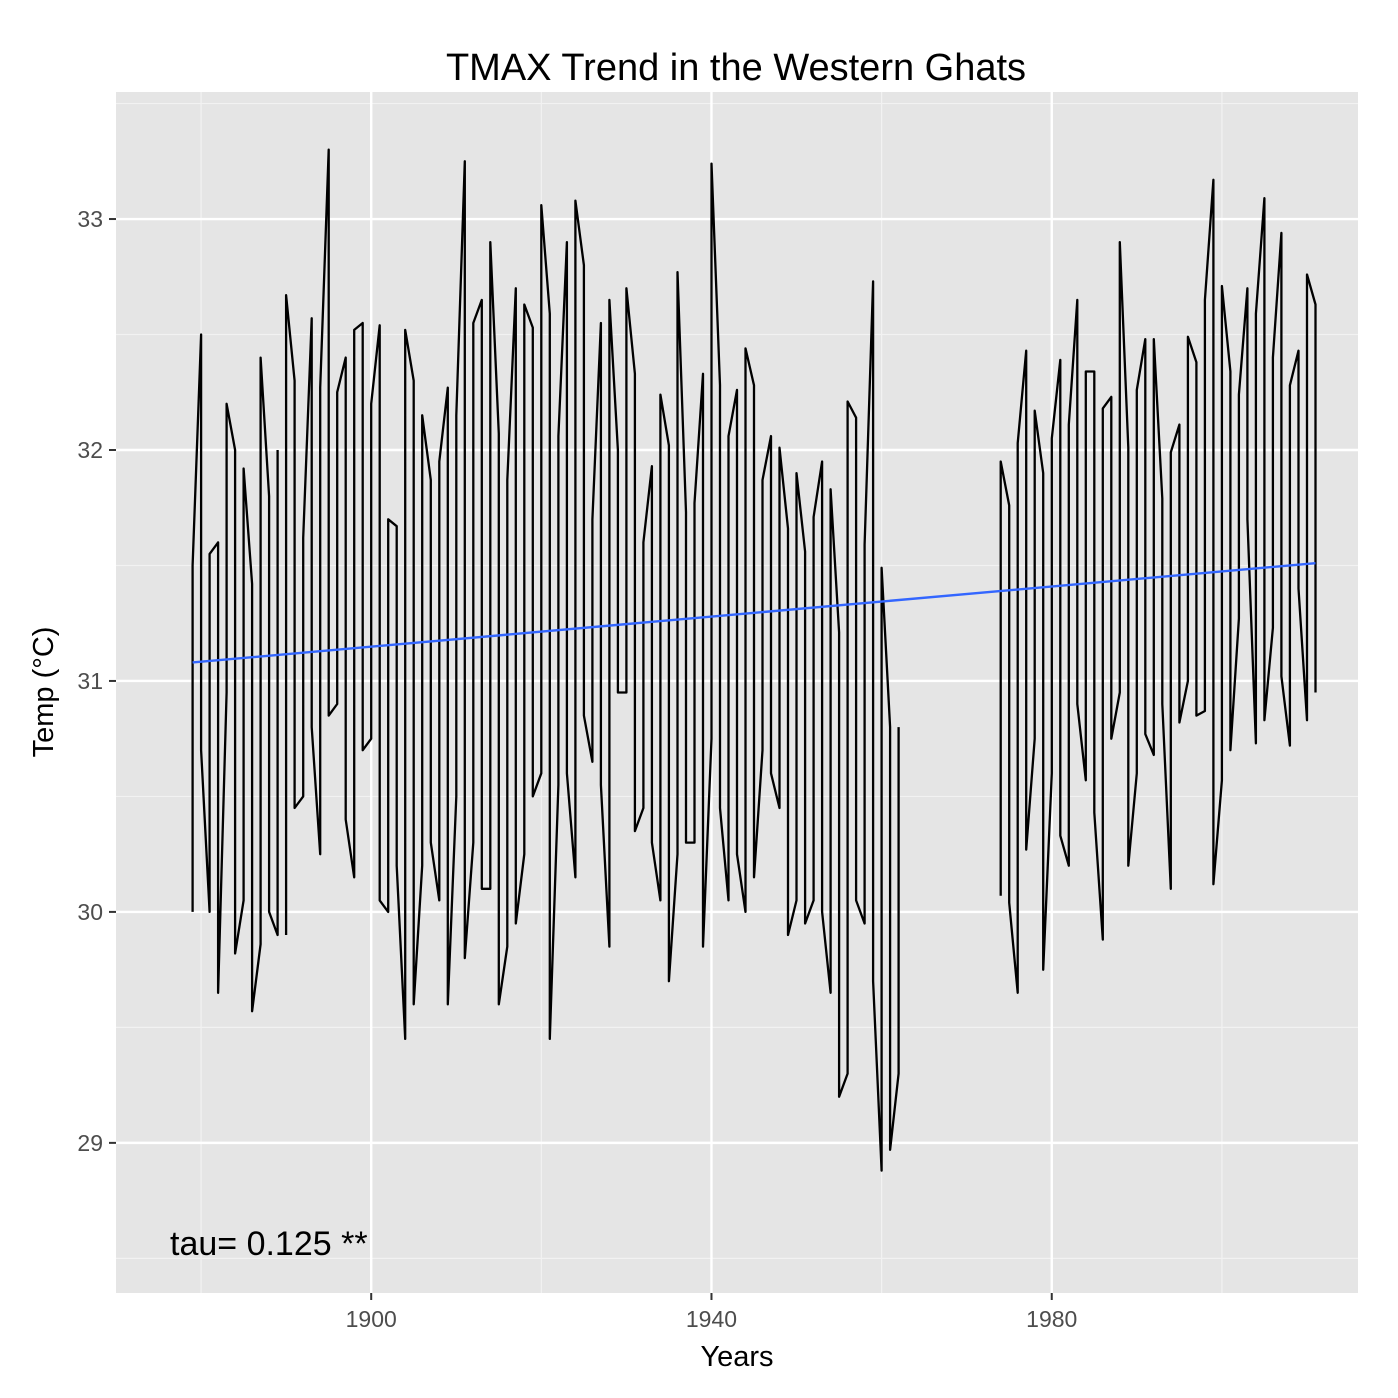 The height and width of the screenshot is (1398, 1398). Describe the element at coordinates (90, 219) in the screenshot. I see `y-tick-label: 33` at that location.